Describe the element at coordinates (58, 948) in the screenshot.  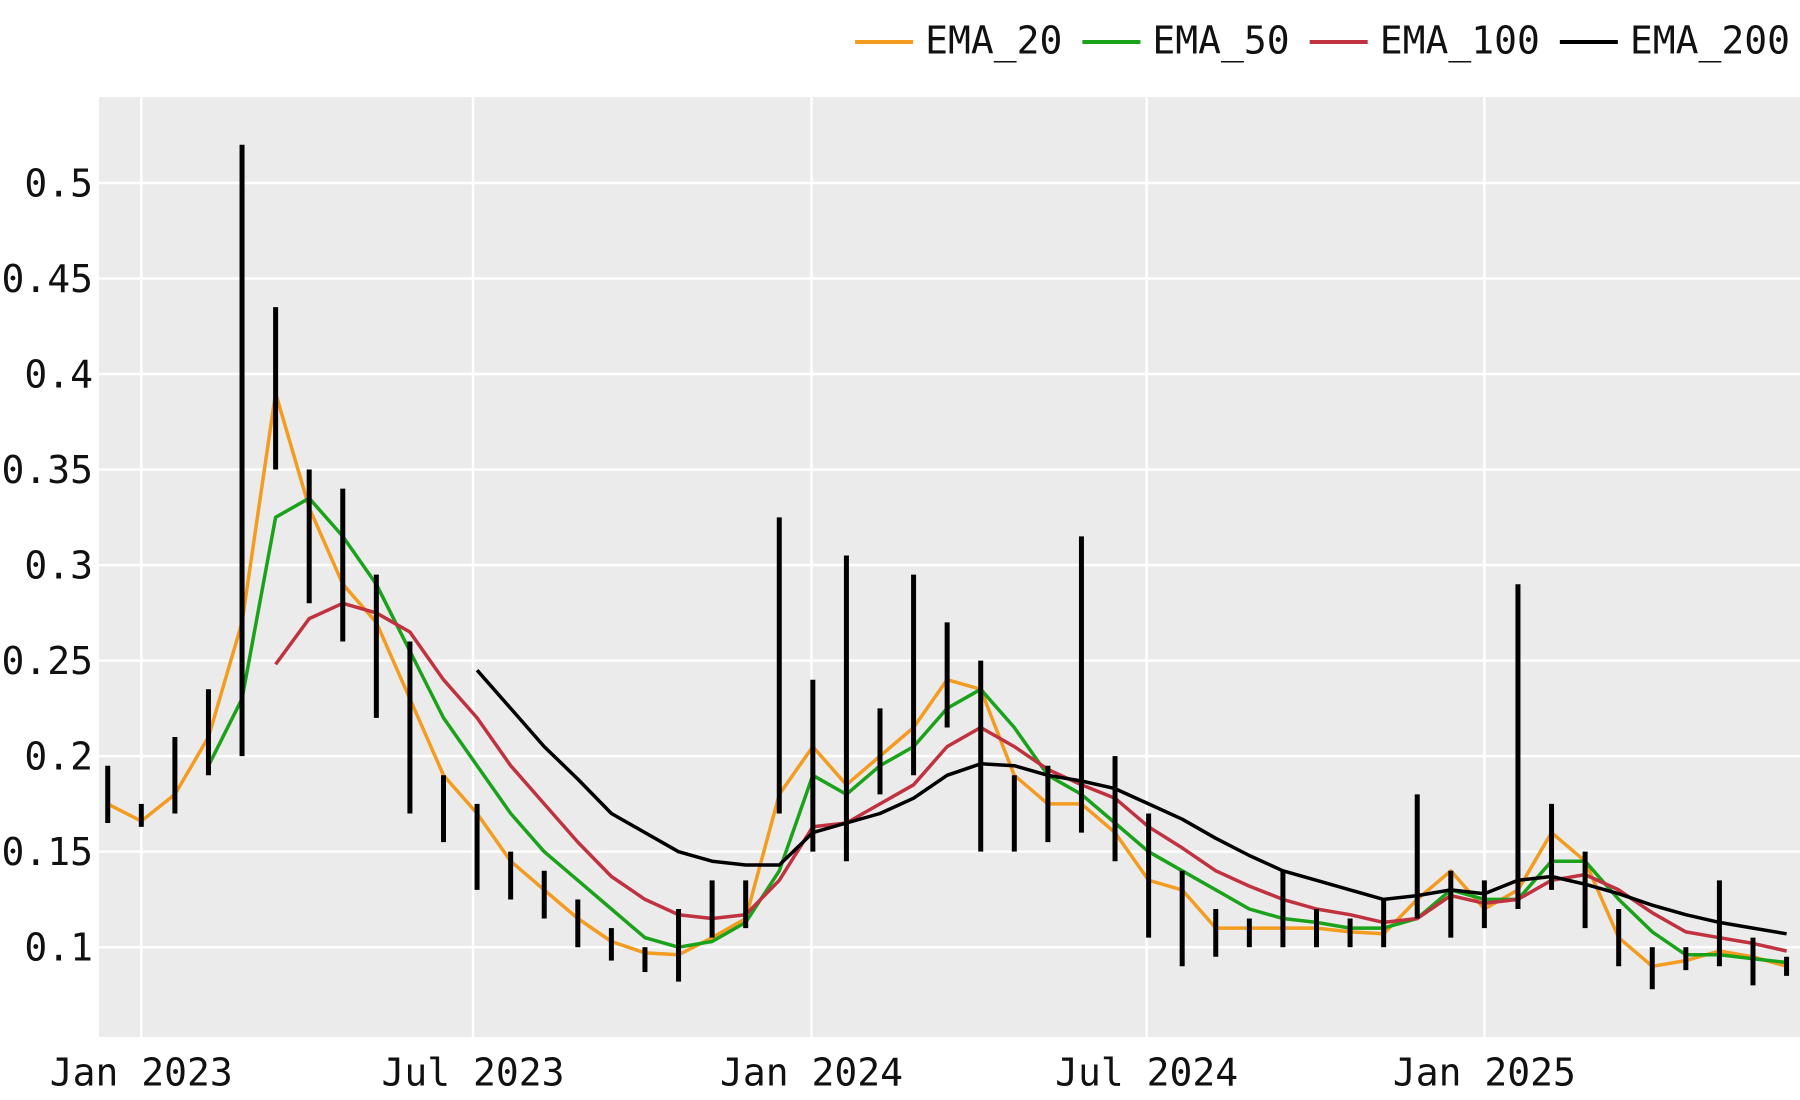
I see `y-tick-label: 0.1` at that location.